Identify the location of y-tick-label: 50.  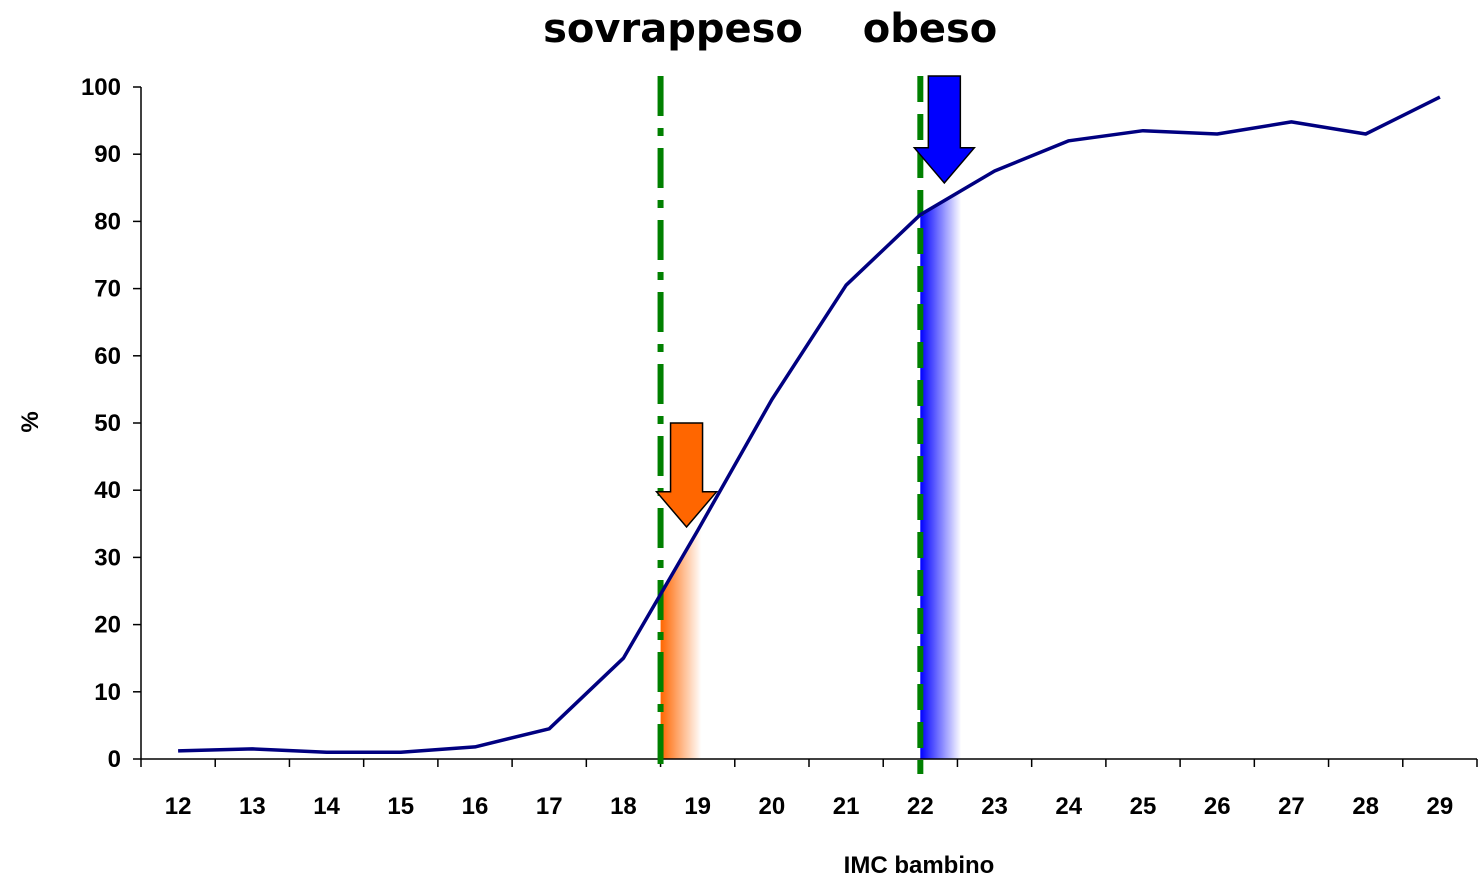
(107, 423).